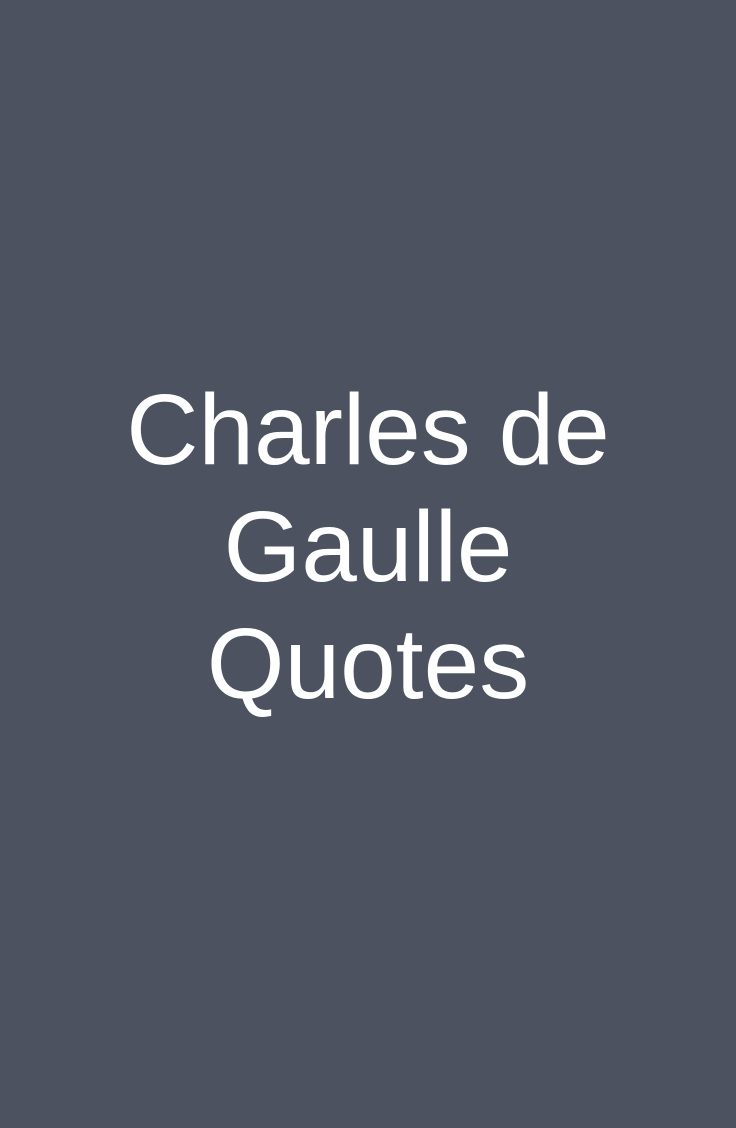  I want to click on title-line-2: Gaulle, so click(368, 547).